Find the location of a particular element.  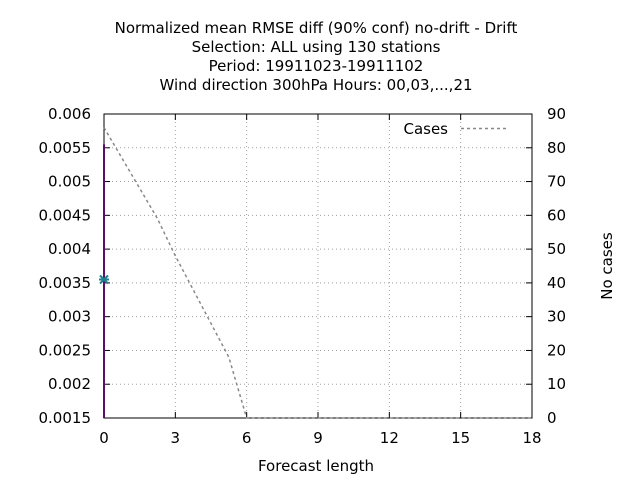

x-tick-labels: 0 3 6 9 12 15 18 is located at coordinates (320, 438).